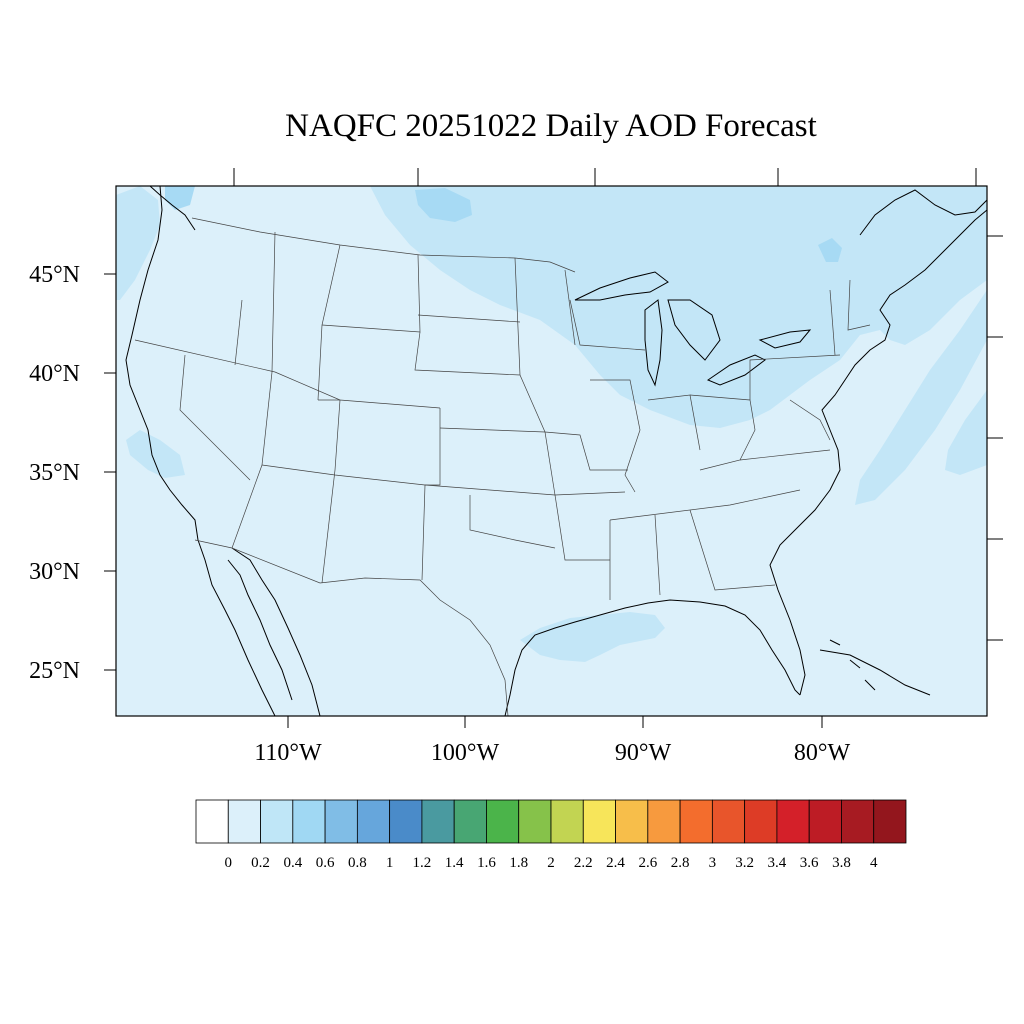 This screenshot has height=1024, width=1024. I want to click on aod-band-0-4-0-6-north, so click(443, 205).